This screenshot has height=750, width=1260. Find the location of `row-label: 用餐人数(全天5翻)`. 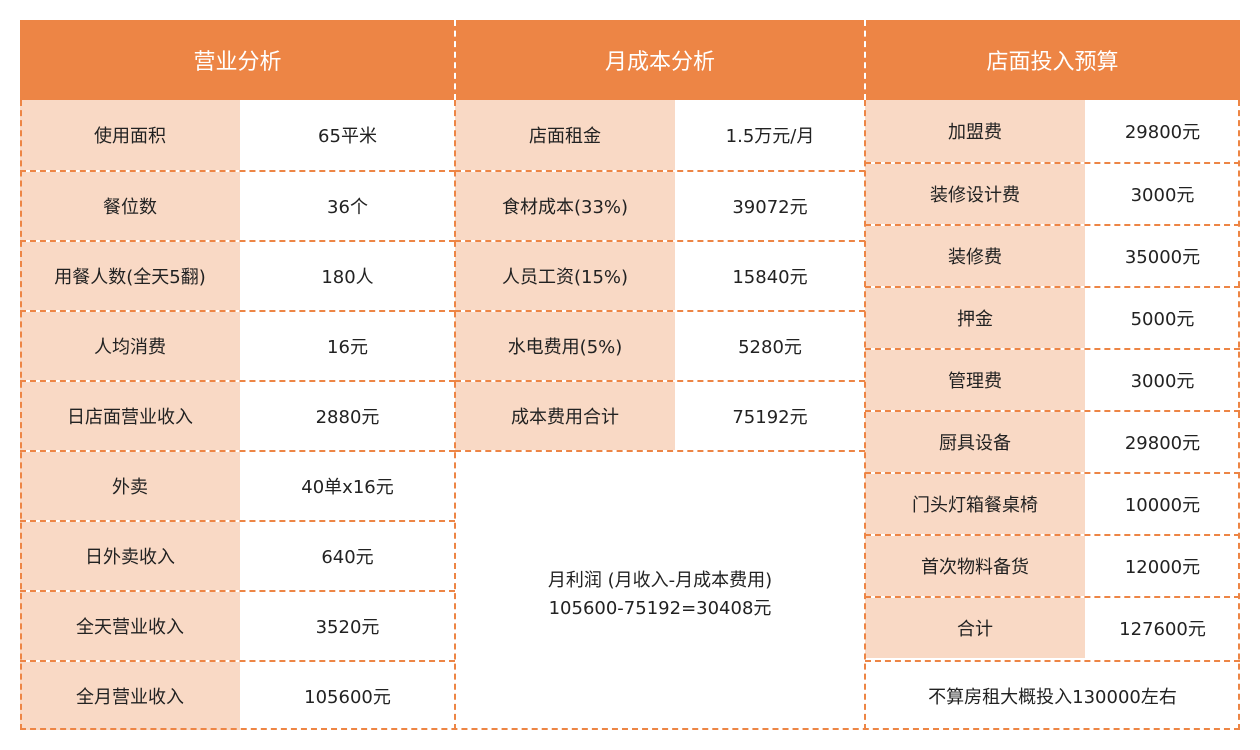

row-label: 用餐人数(全天5翻) is located at coordinates (130, 276).